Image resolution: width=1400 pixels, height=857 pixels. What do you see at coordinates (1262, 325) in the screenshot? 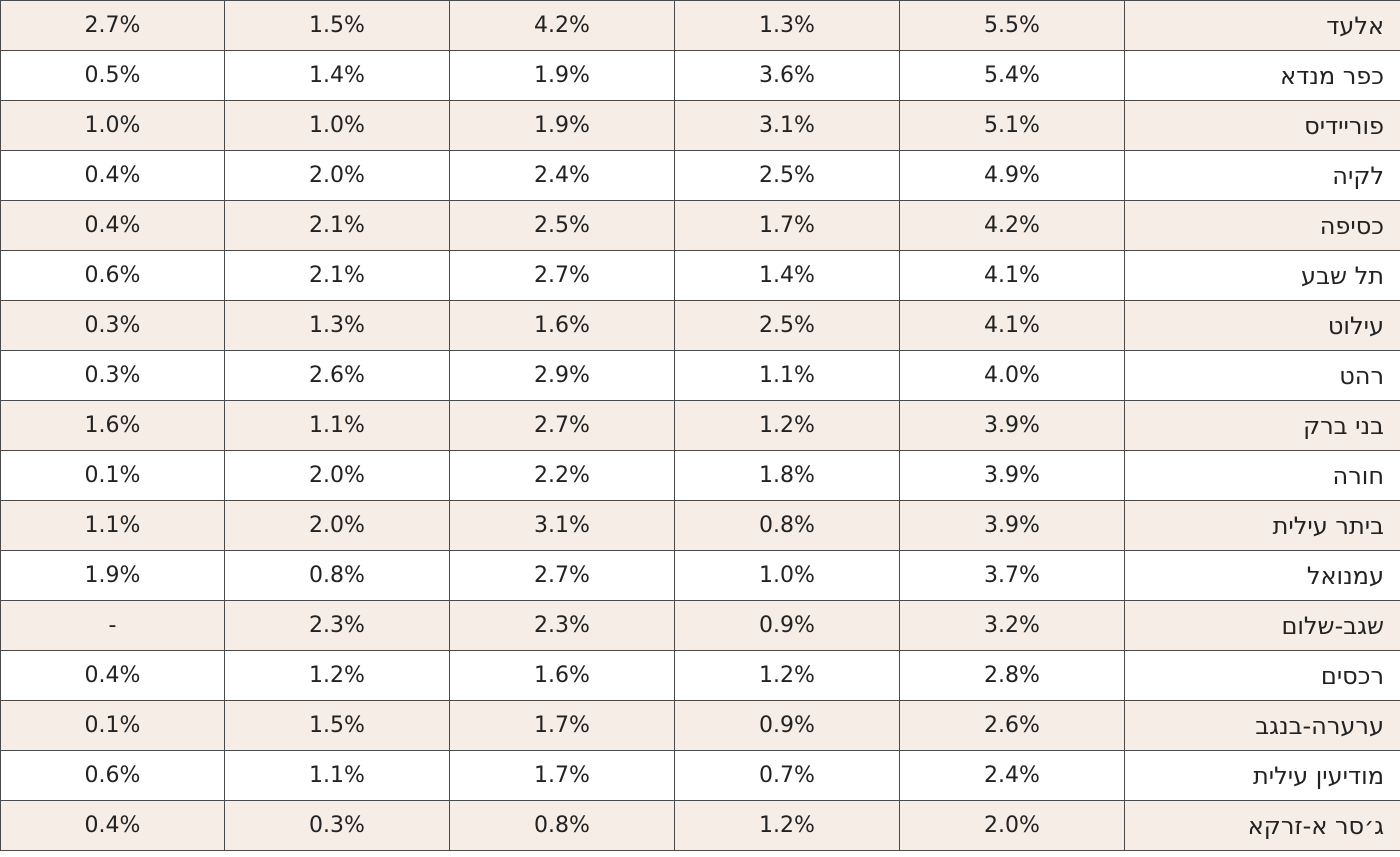
I see `locality-name-cell: עילוט` at bounding box center [1262, 325].